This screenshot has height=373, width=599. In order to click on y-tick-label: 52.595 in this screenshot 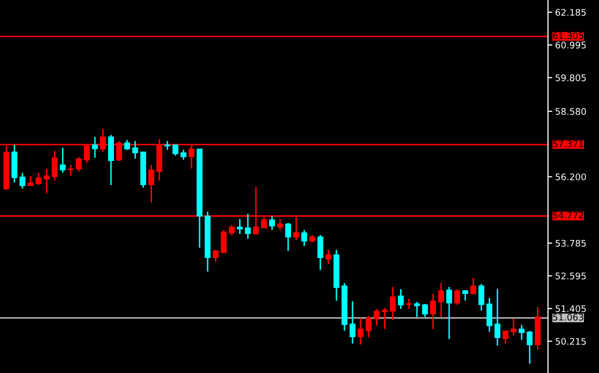, I will do `click(571, 276)`.